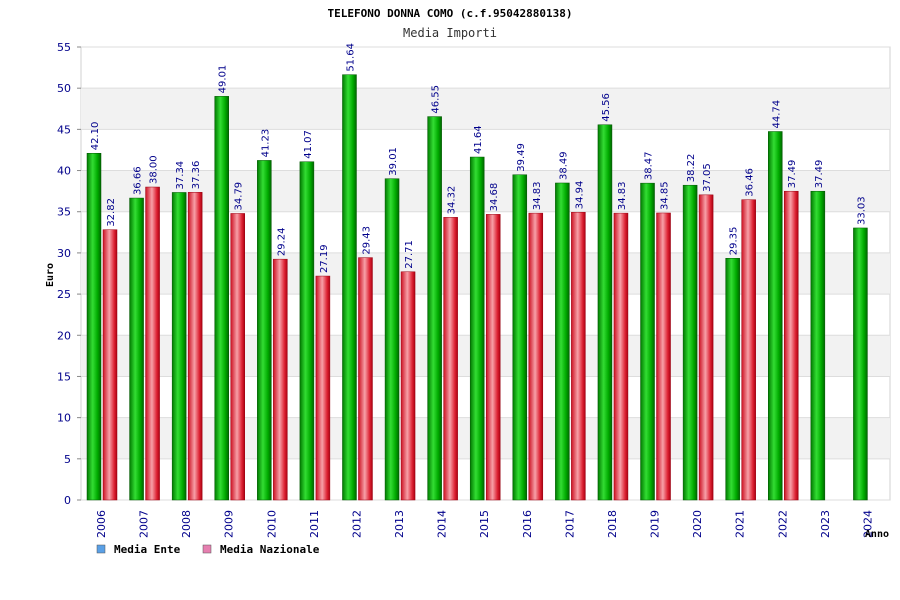 The width and height of the screenshot is (900, 600). What do you see at coordinates (450, 33) in the screenshot?
I see `chart-subtitle: Media Importi` at bounding box center [450, 33].